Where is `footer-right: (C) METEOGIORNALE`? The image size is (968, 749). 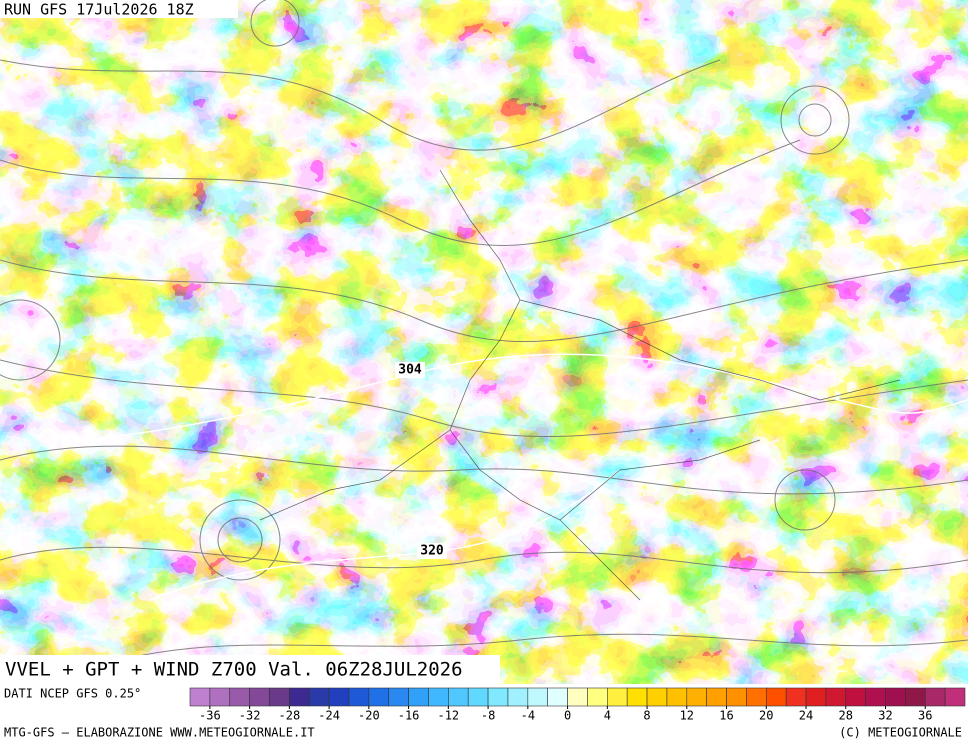
footer-right: (C) METEOGIORNALE is located at coordinates (900, 733).